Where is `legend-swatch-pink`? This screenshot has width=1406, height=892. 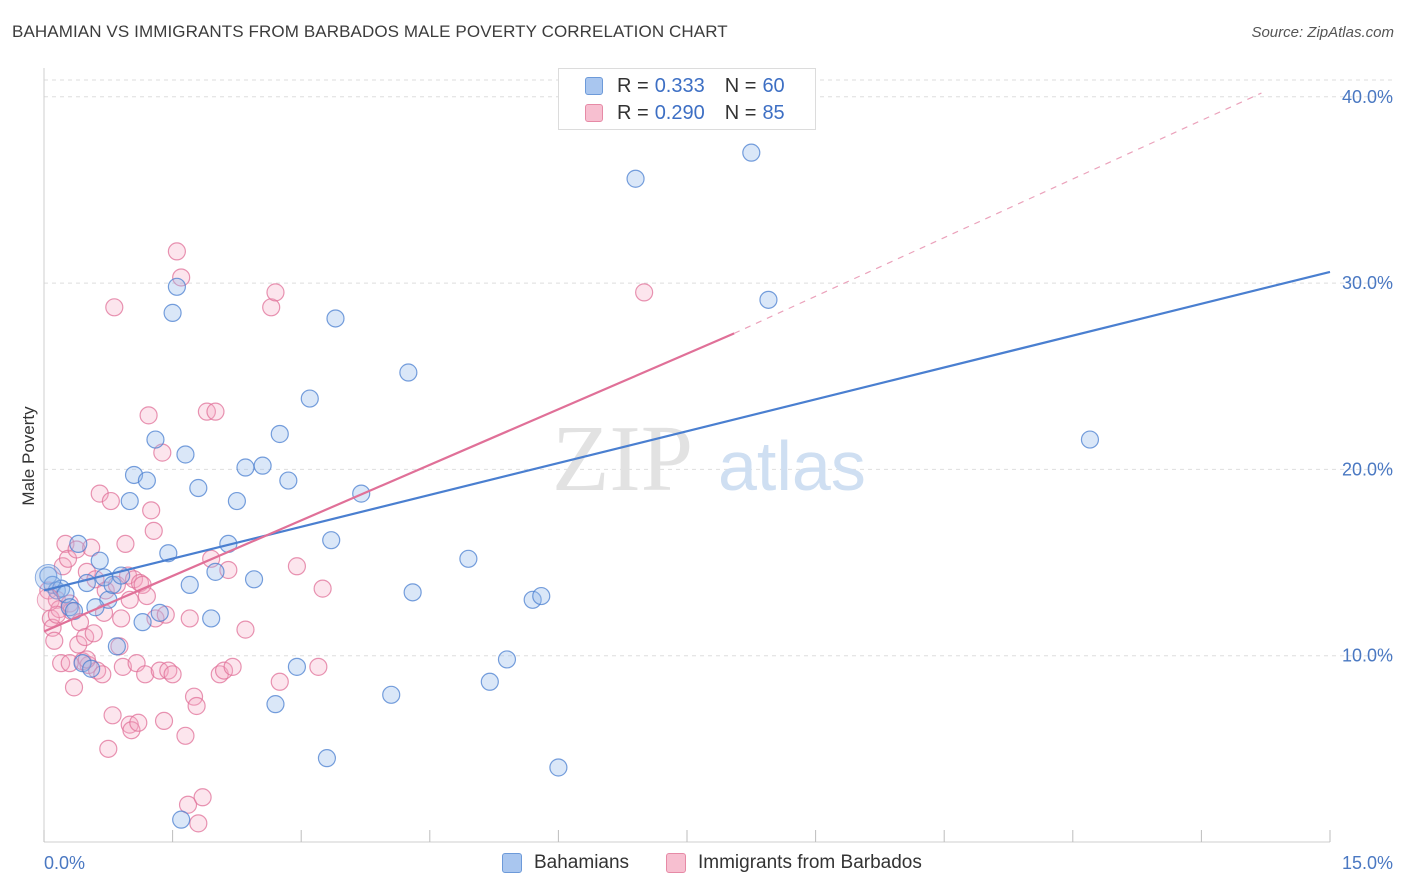
legend-swatch-pink is located at coordinates (676, 863).